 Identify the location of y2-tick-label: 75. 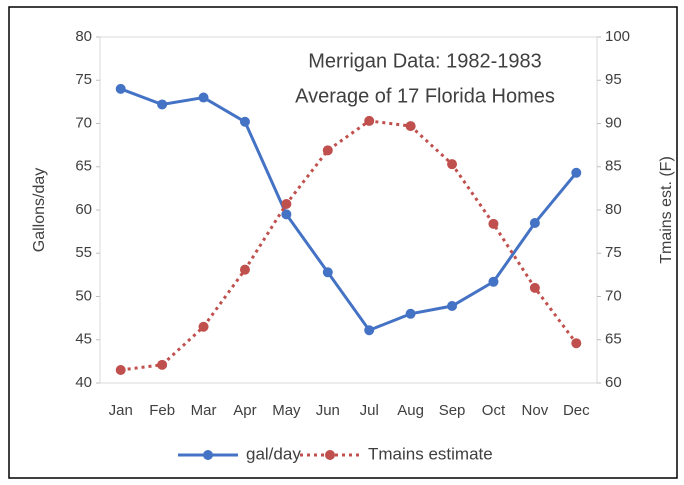
(613, 252).